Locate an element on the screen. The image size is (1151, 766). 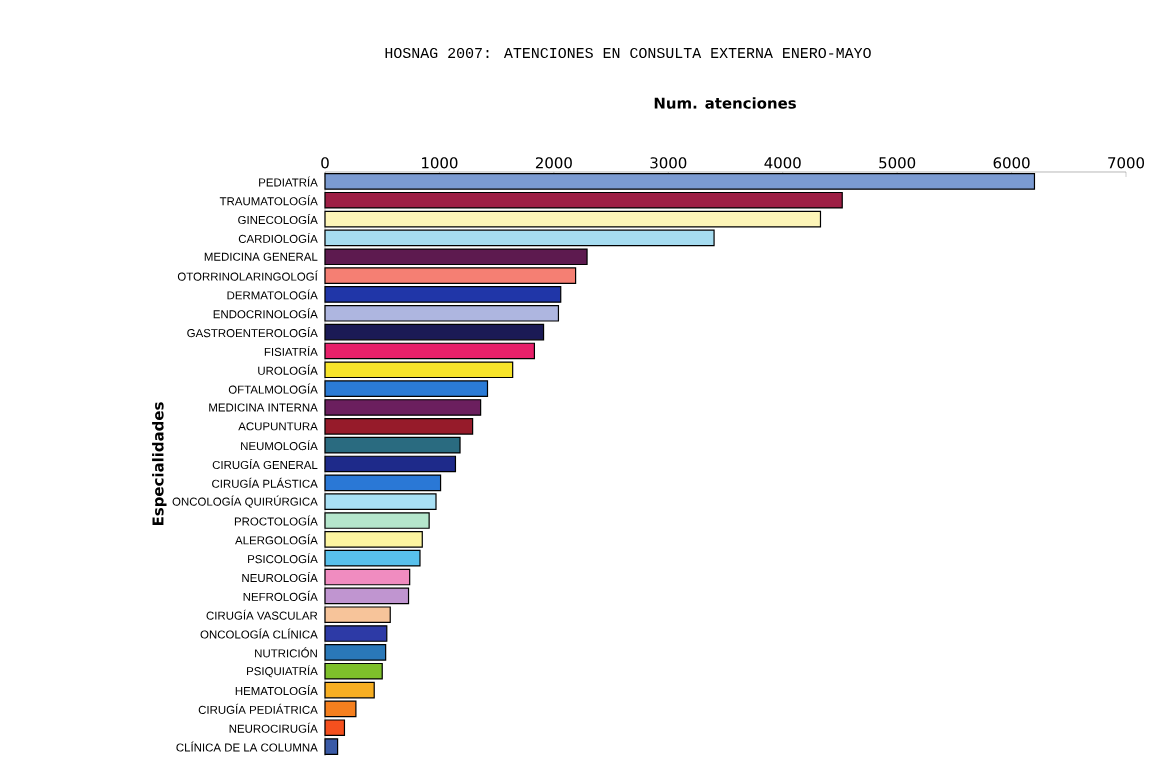
x-tick-label: 6000 is located at coordinates (1011, 163).